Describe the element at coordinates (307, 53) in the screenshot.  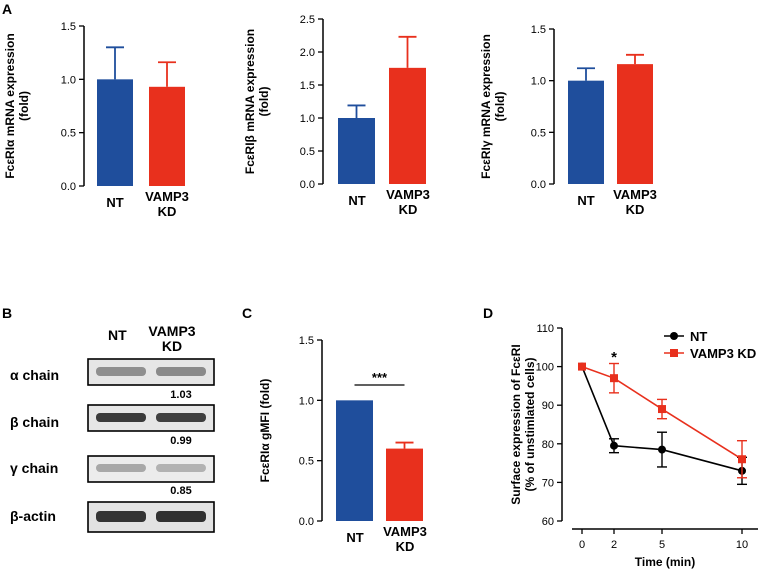
I see `beta-tick-label: 2.0` at that location.